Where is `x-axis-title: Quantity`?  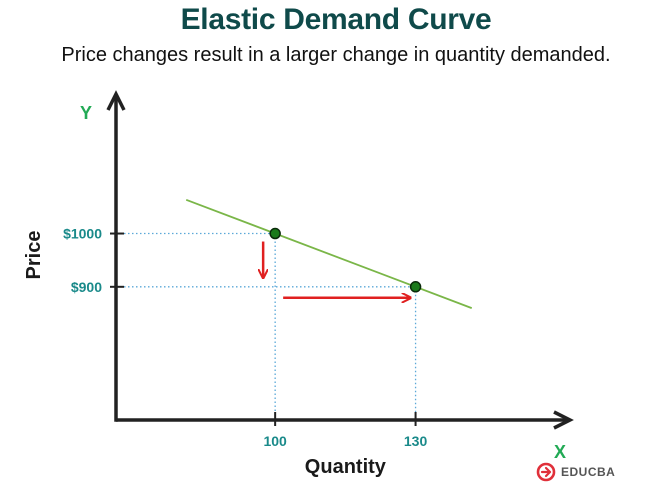 x-axis-title: Quantity is located at coordinates (346, 467).